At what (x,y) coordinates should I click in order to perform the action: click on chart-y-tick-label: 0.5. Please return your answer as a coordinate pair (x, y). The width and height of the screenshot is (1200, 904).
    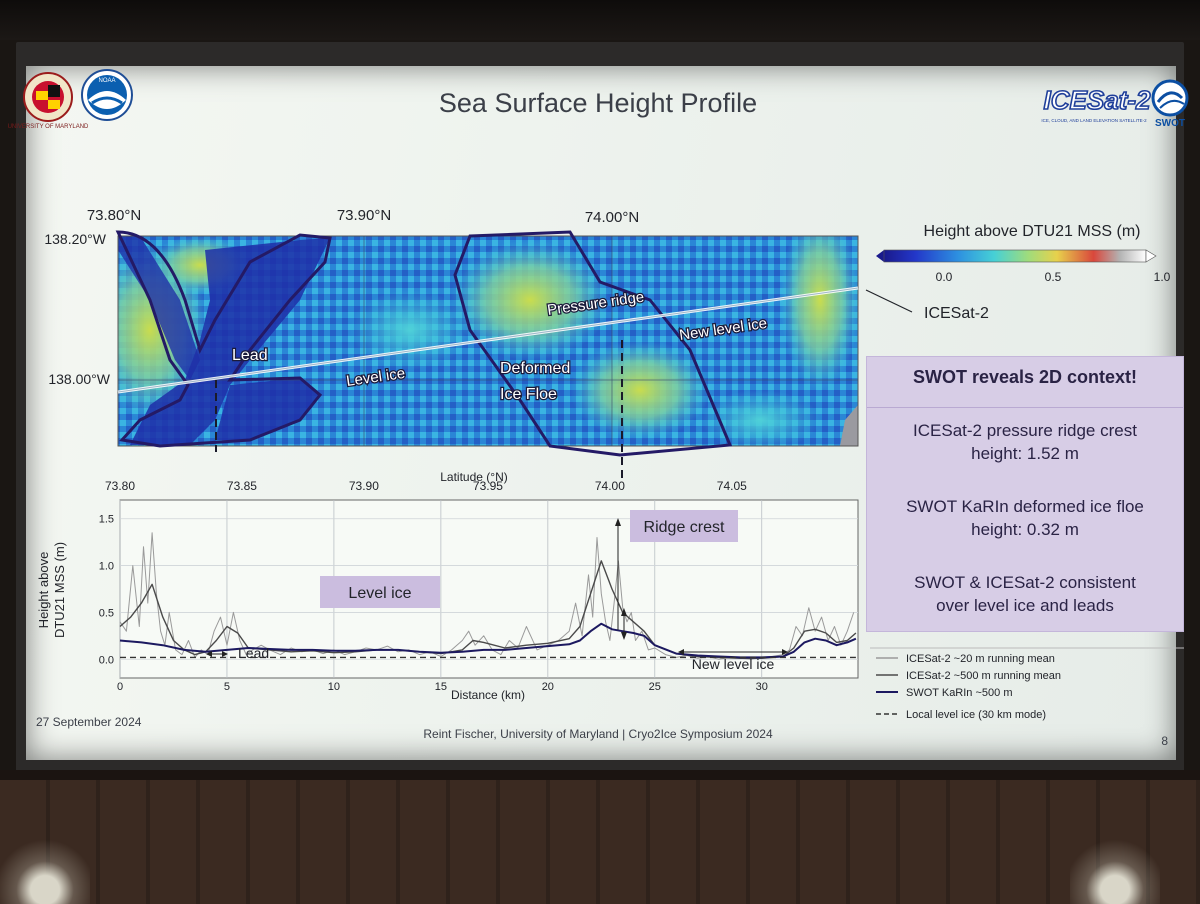
    Looking at the image, I should click on (106, 613).